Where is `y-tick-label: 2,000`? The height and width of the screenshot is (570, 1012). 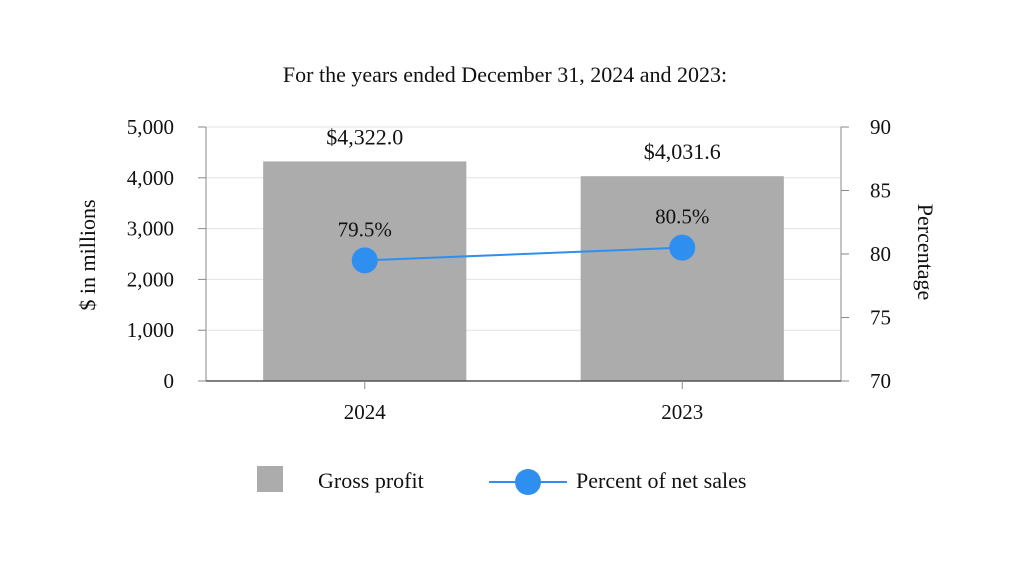 y-tick-label: 2,000 is located at coordinates (150, 279).